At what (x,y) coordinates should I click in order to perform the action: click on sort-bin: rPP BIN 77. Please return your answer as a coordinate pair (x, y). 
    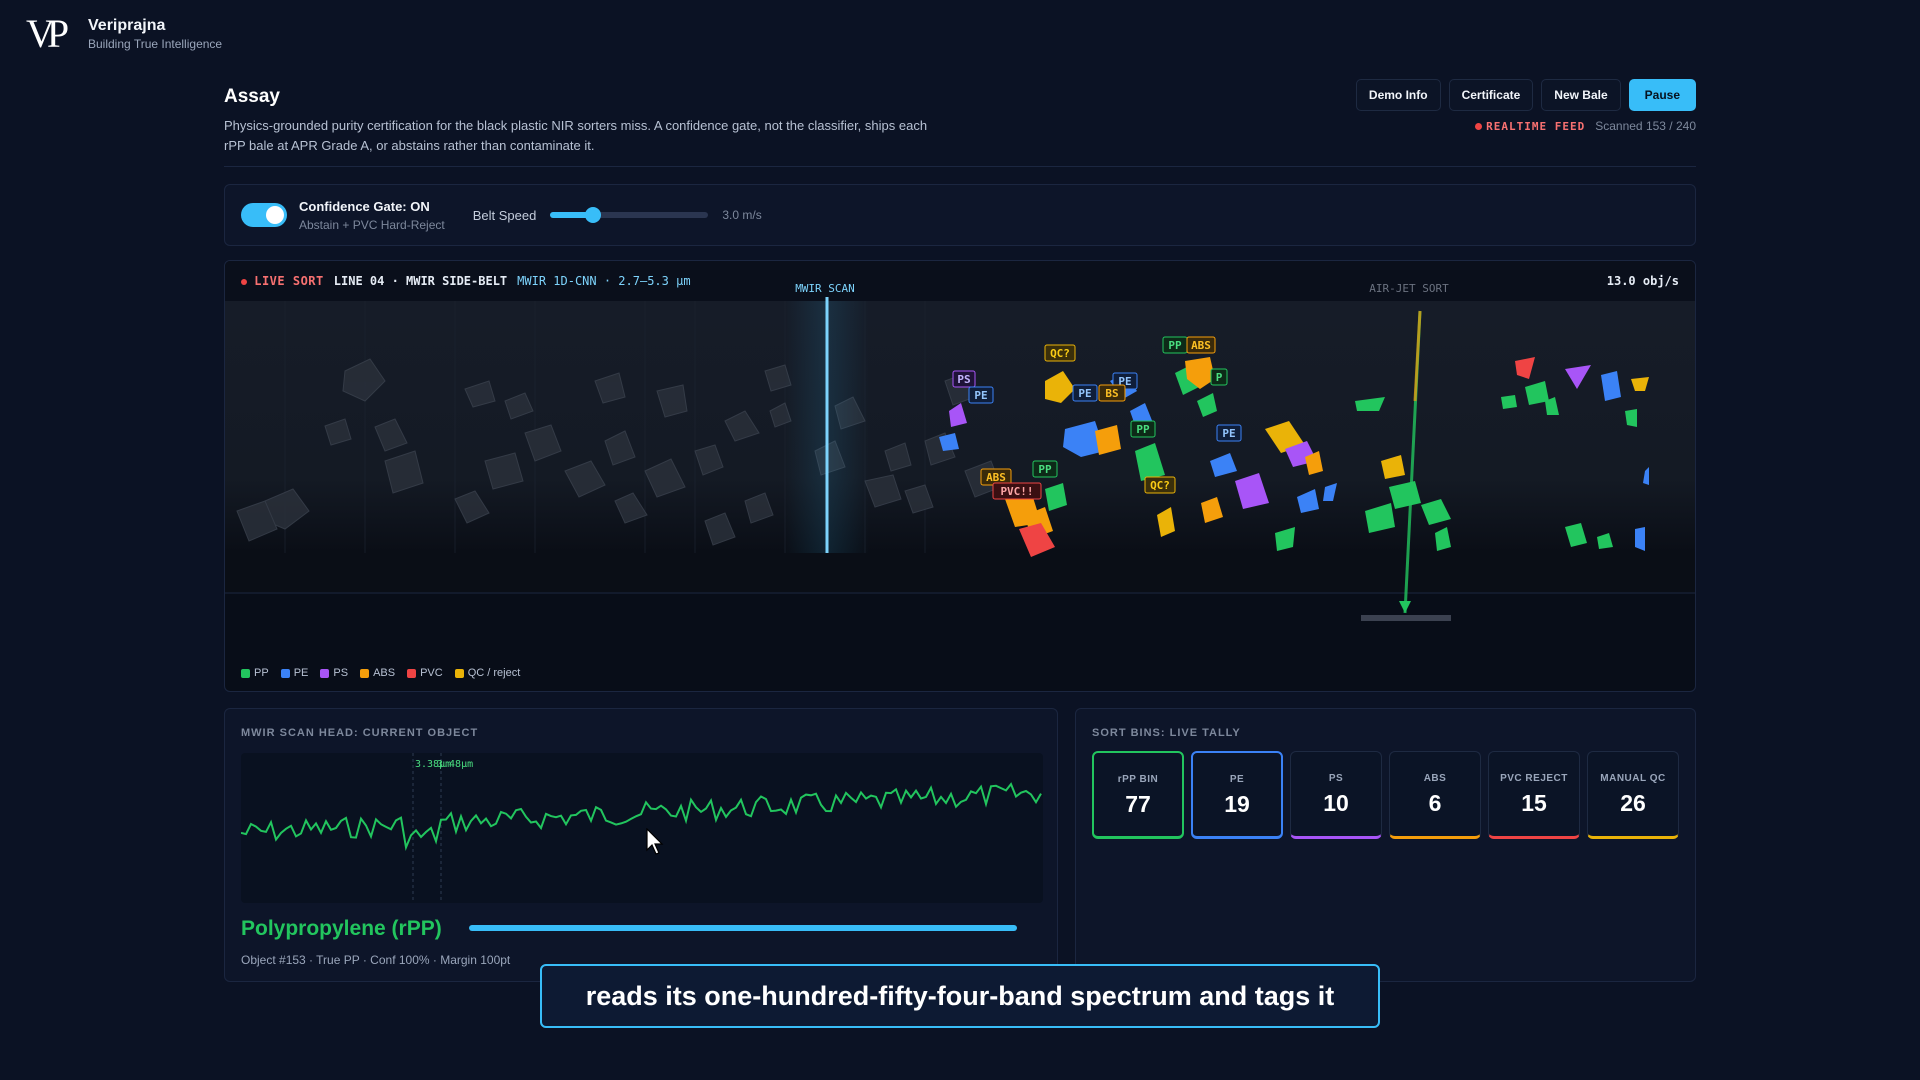
    Looking at the image, I should click on (1138, 795).